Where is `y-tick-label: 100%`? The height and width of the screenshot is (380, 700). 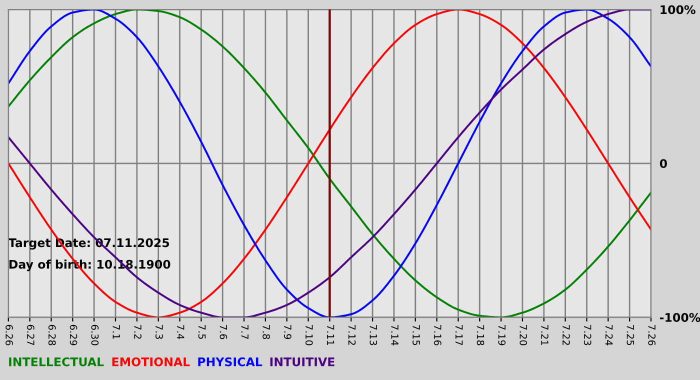 y-tick-label: 100% is located at coordinates (678, 9).